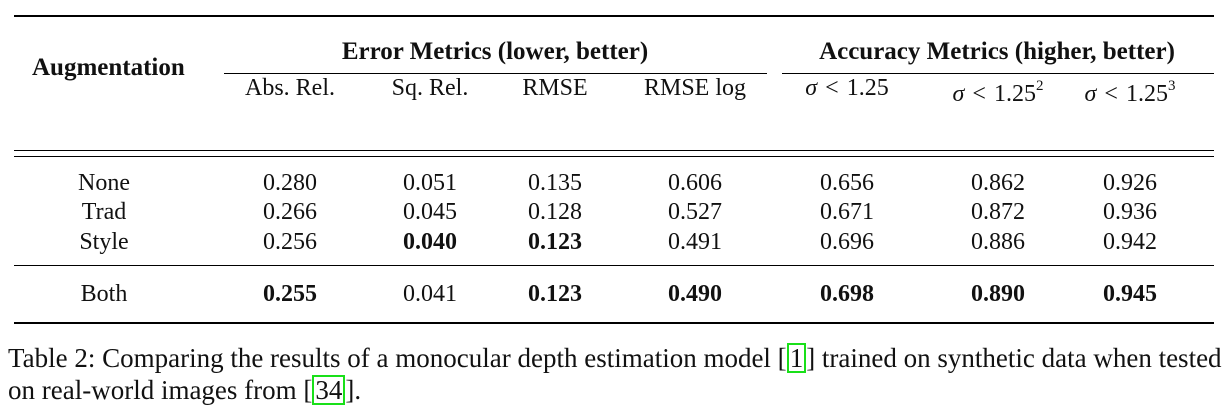 This screenshot has height=411, width=1228. I want to click on citation-link-2: 34, so click(329, 390).